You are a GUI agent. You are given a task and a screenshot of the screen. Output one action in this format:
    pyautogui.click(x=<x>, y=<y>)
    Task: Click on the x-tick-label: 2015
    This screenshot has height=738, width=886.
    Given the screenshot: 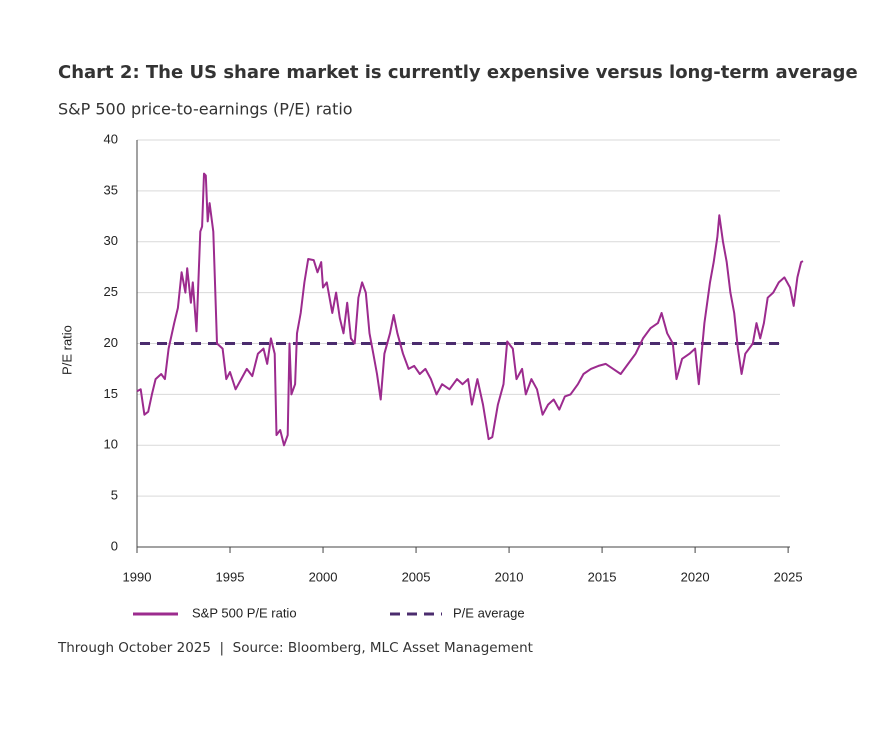 What is the action you would take?
    pyautogui.click(x=602, y=576)
    